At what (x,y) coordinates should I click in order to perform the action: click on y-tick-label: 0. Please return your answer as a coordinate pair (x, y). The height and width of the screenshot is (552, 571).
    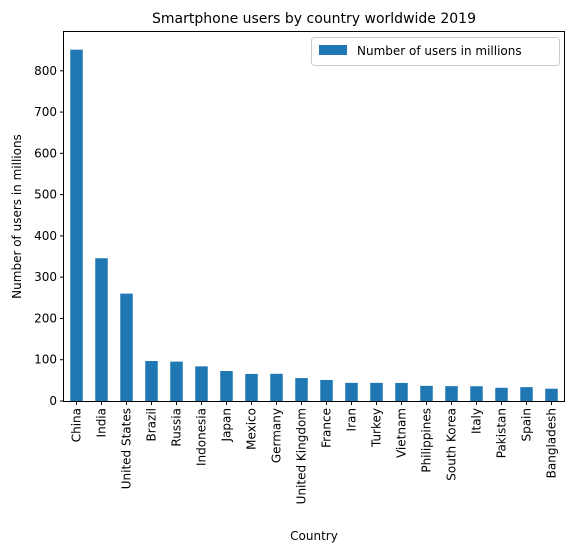
    Looking at the image, I should click on (53, 401).